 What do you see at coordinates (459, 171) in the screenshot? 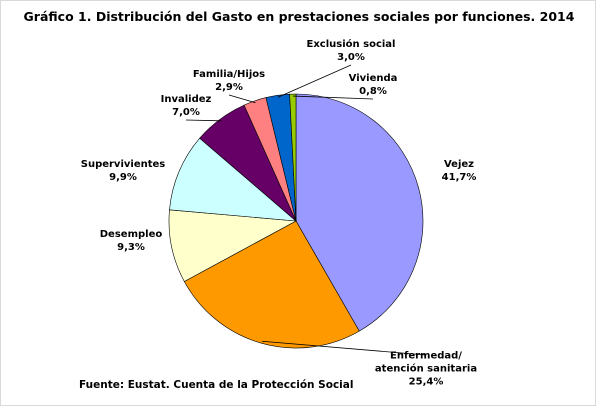
I see `slice-label: Vejez 41,7%` at bounding box center [459, 171].